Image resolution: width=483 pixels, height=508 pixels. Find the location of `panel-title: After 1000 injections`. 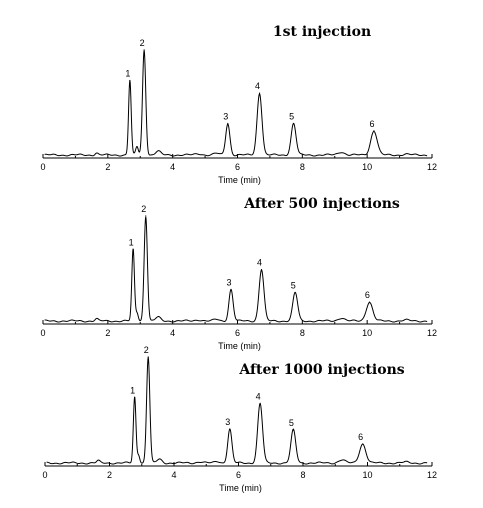

panel-title: After 1000 injections is located at coordinates (321, 370).